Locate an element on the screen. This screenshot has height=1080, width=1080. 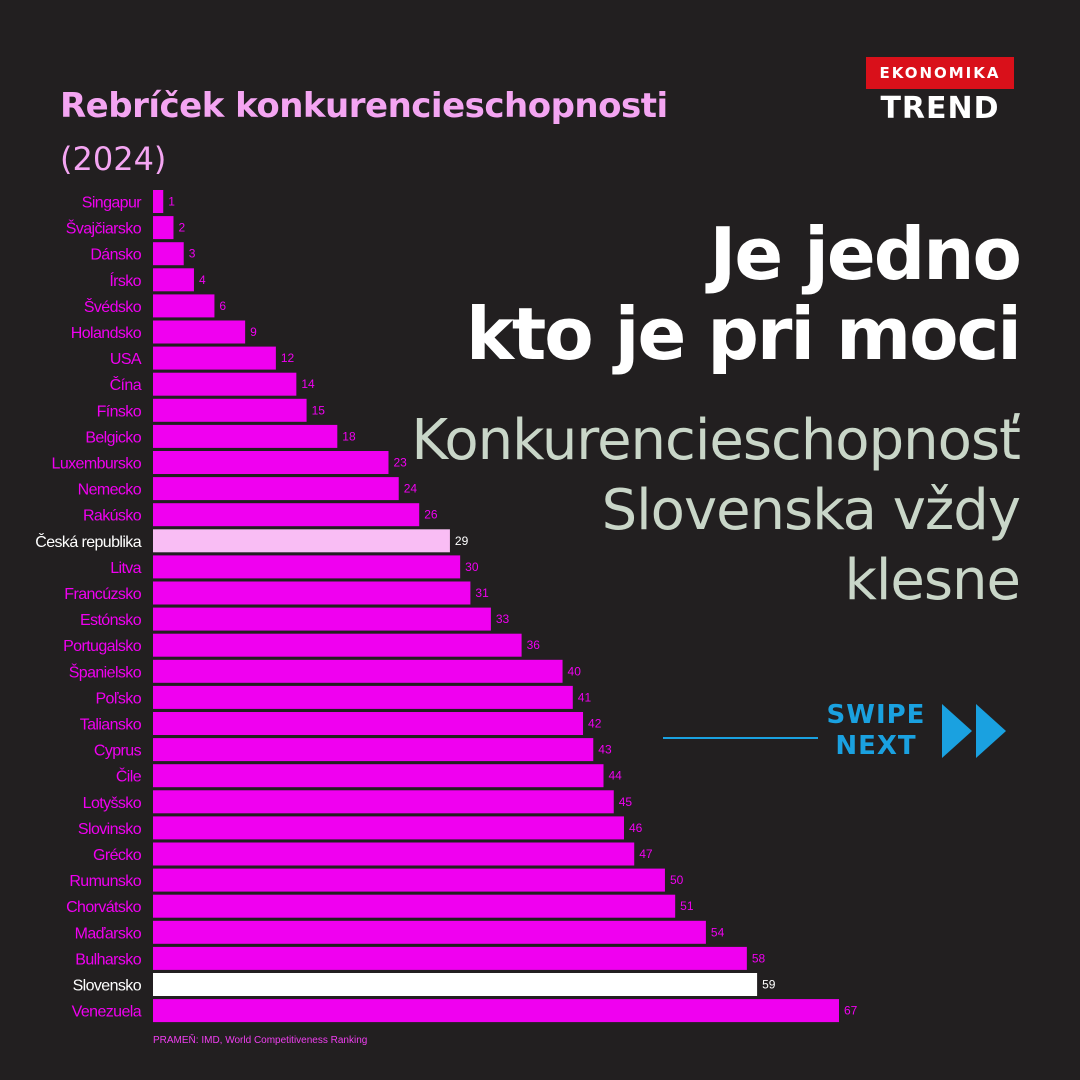
bar-cile is located at coordinates (378, 776).